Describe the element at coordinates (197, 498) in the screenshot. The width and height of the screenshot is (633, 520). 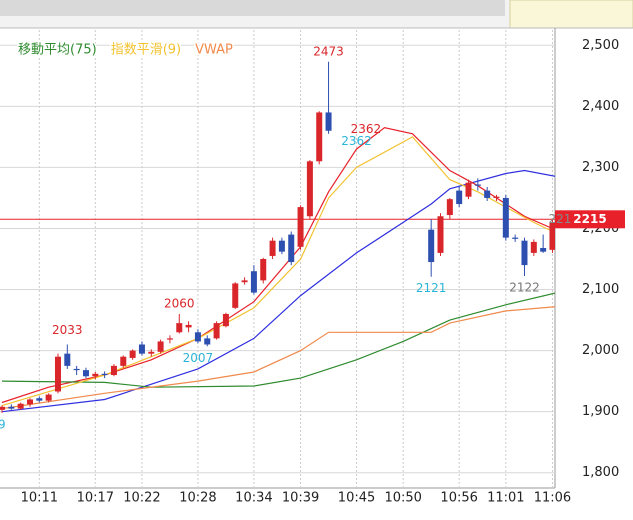
I see `x-tick-label: 10:28` at that location.